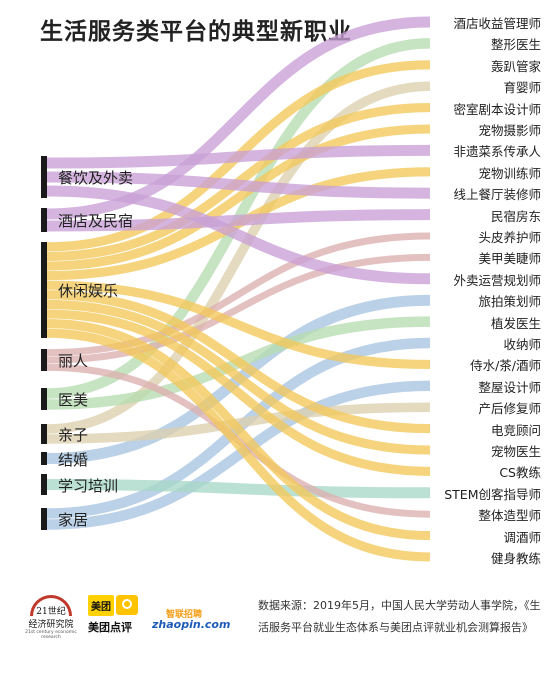  Describe the element at coordinates (520, 473) in the screenshot. I see `target-node-label: CS教练` at that location.